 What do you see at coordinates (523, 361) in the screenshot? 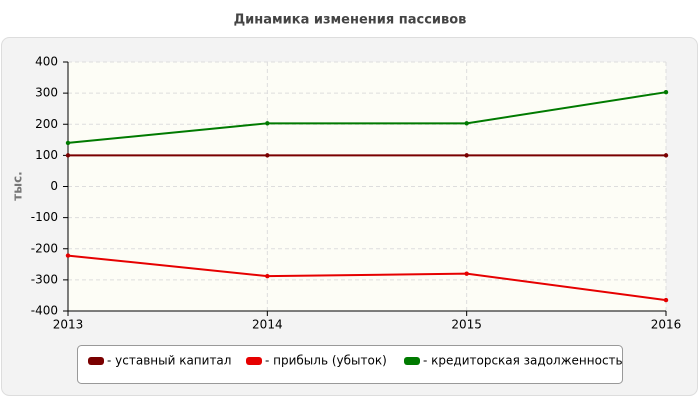
I see `legend-label: - кредиторская задолженность` at bounding box center [523, 361].